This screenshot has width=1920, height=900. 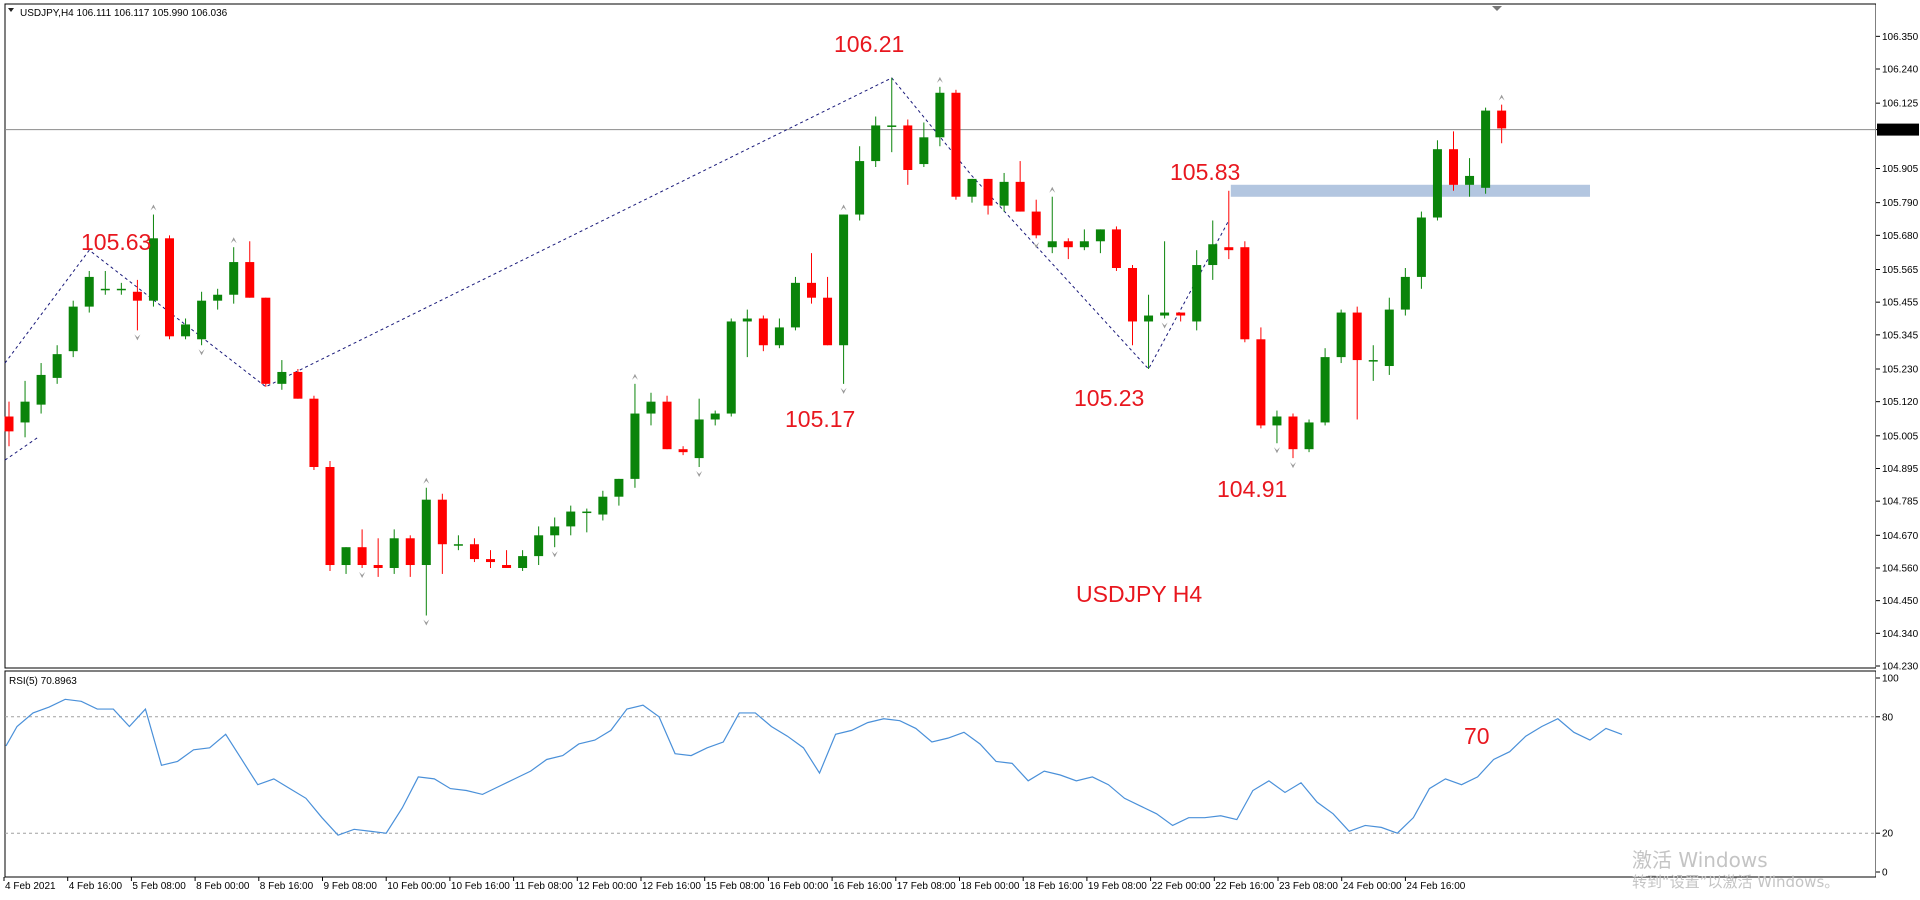 What do you see at coordinates (11, 10) in the screenshot?
I see `chart-dropdown-icon` at bounding box center [11, 10].